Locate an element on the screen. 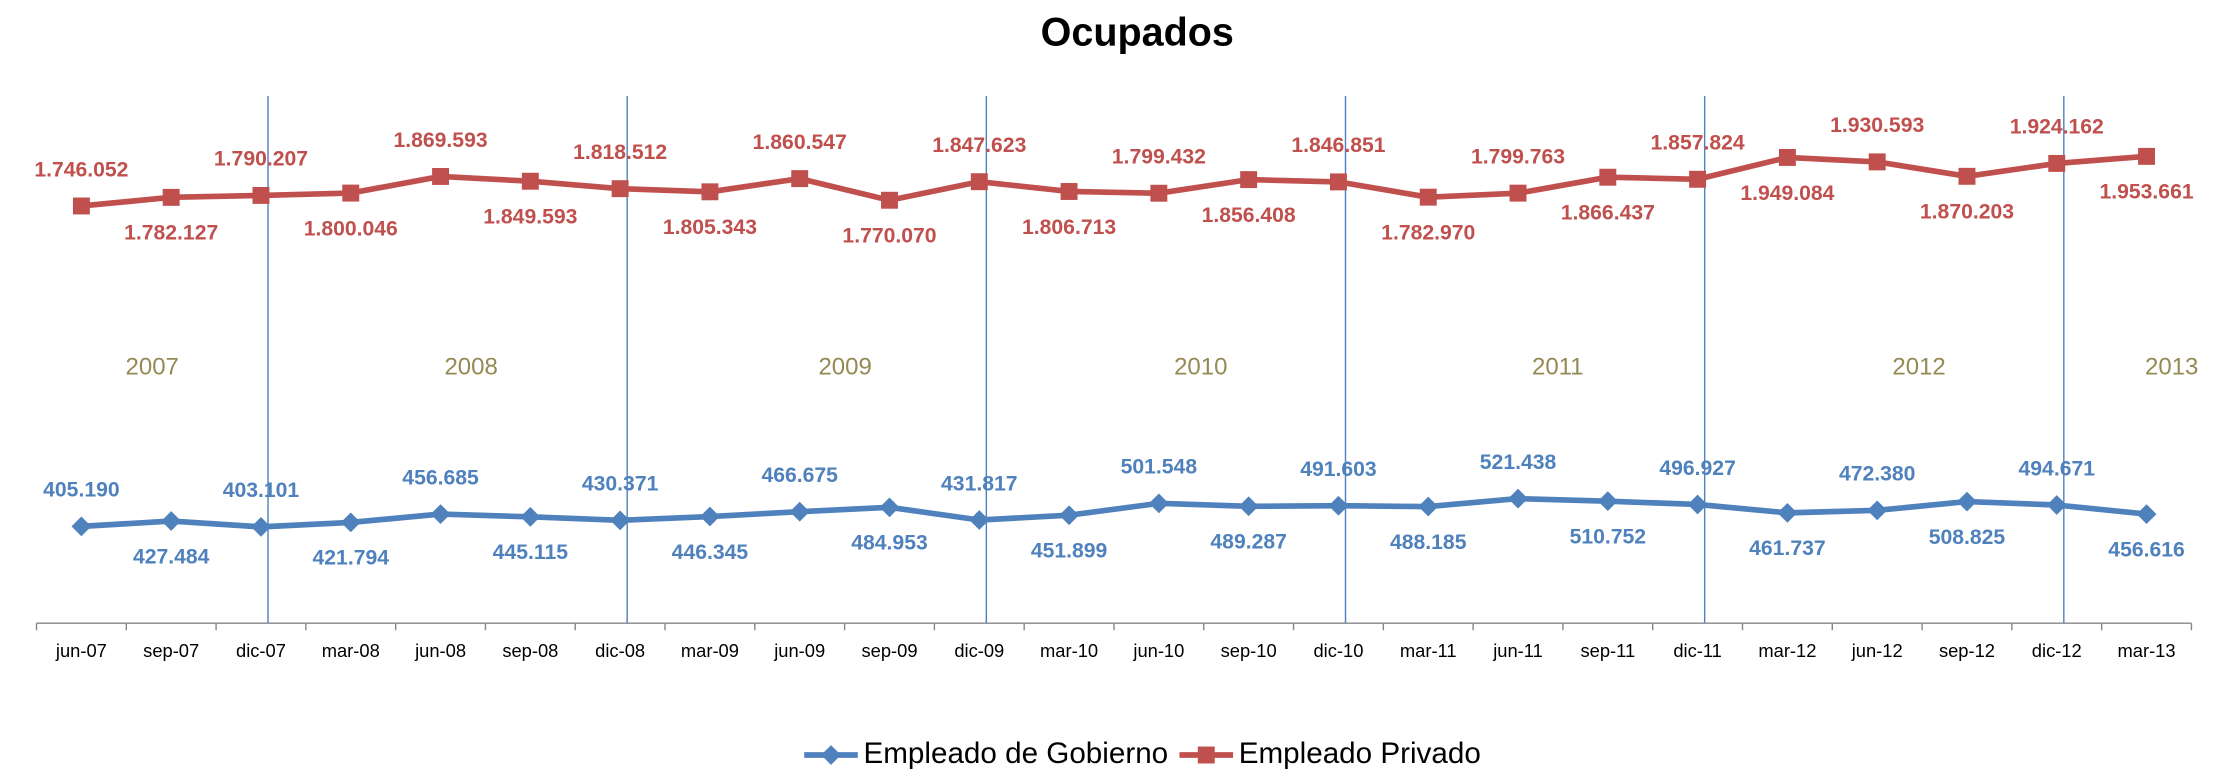  data-label: 1.746.052 is located at coordinates (81, 169).